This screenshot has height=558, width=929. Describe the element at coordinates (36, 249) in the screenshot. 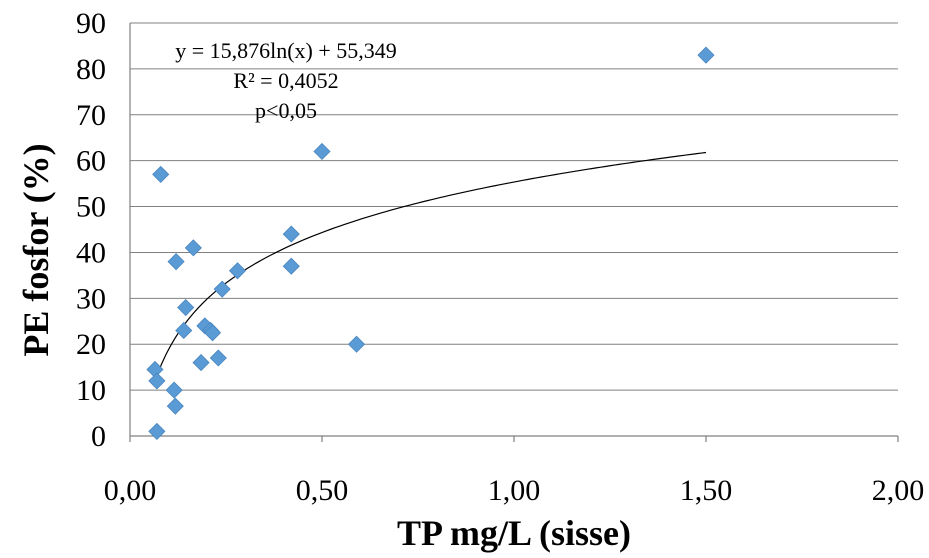

I see `y-axis-title: PE fosfor (%)` at that location.